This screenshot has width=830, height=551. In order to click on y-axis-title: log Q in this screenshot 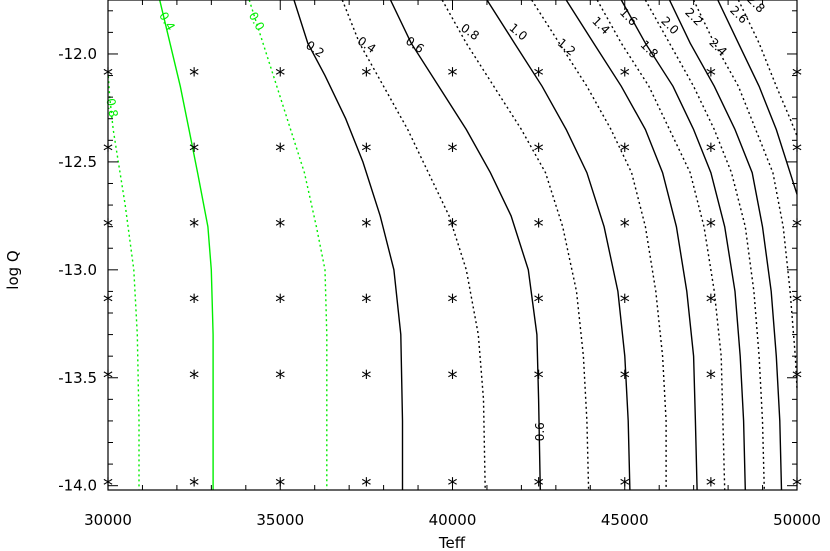, I will do `click(13, 269)`.